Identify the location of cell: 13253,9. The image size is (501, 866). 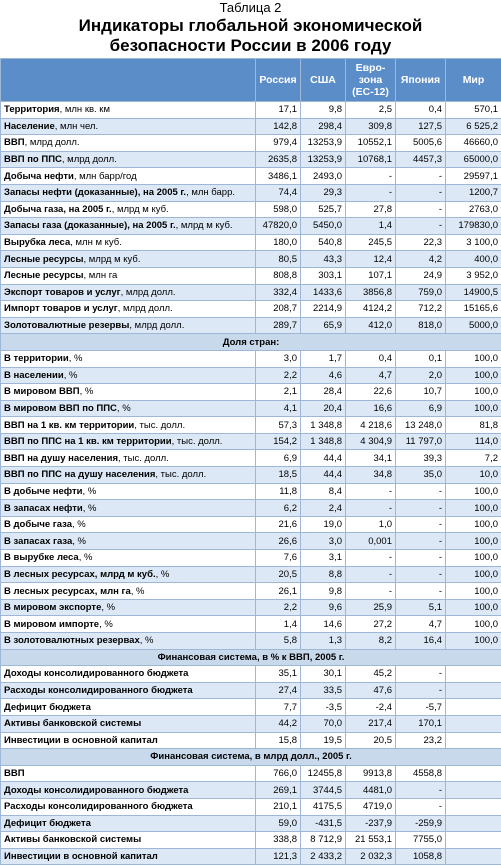
(323, 143).